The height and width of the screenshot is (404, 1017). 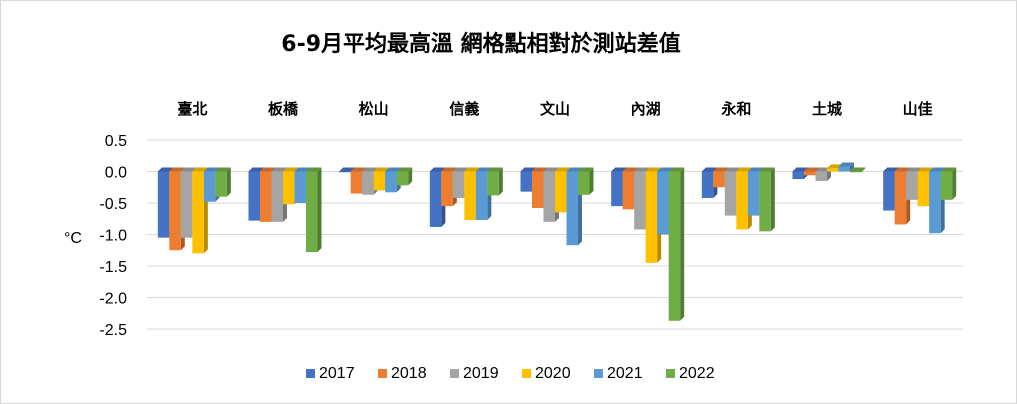 What do you see at coordinates (827, 109) in the screenshot?
I see `category-label: 土城` at bounding box center [827, 109].